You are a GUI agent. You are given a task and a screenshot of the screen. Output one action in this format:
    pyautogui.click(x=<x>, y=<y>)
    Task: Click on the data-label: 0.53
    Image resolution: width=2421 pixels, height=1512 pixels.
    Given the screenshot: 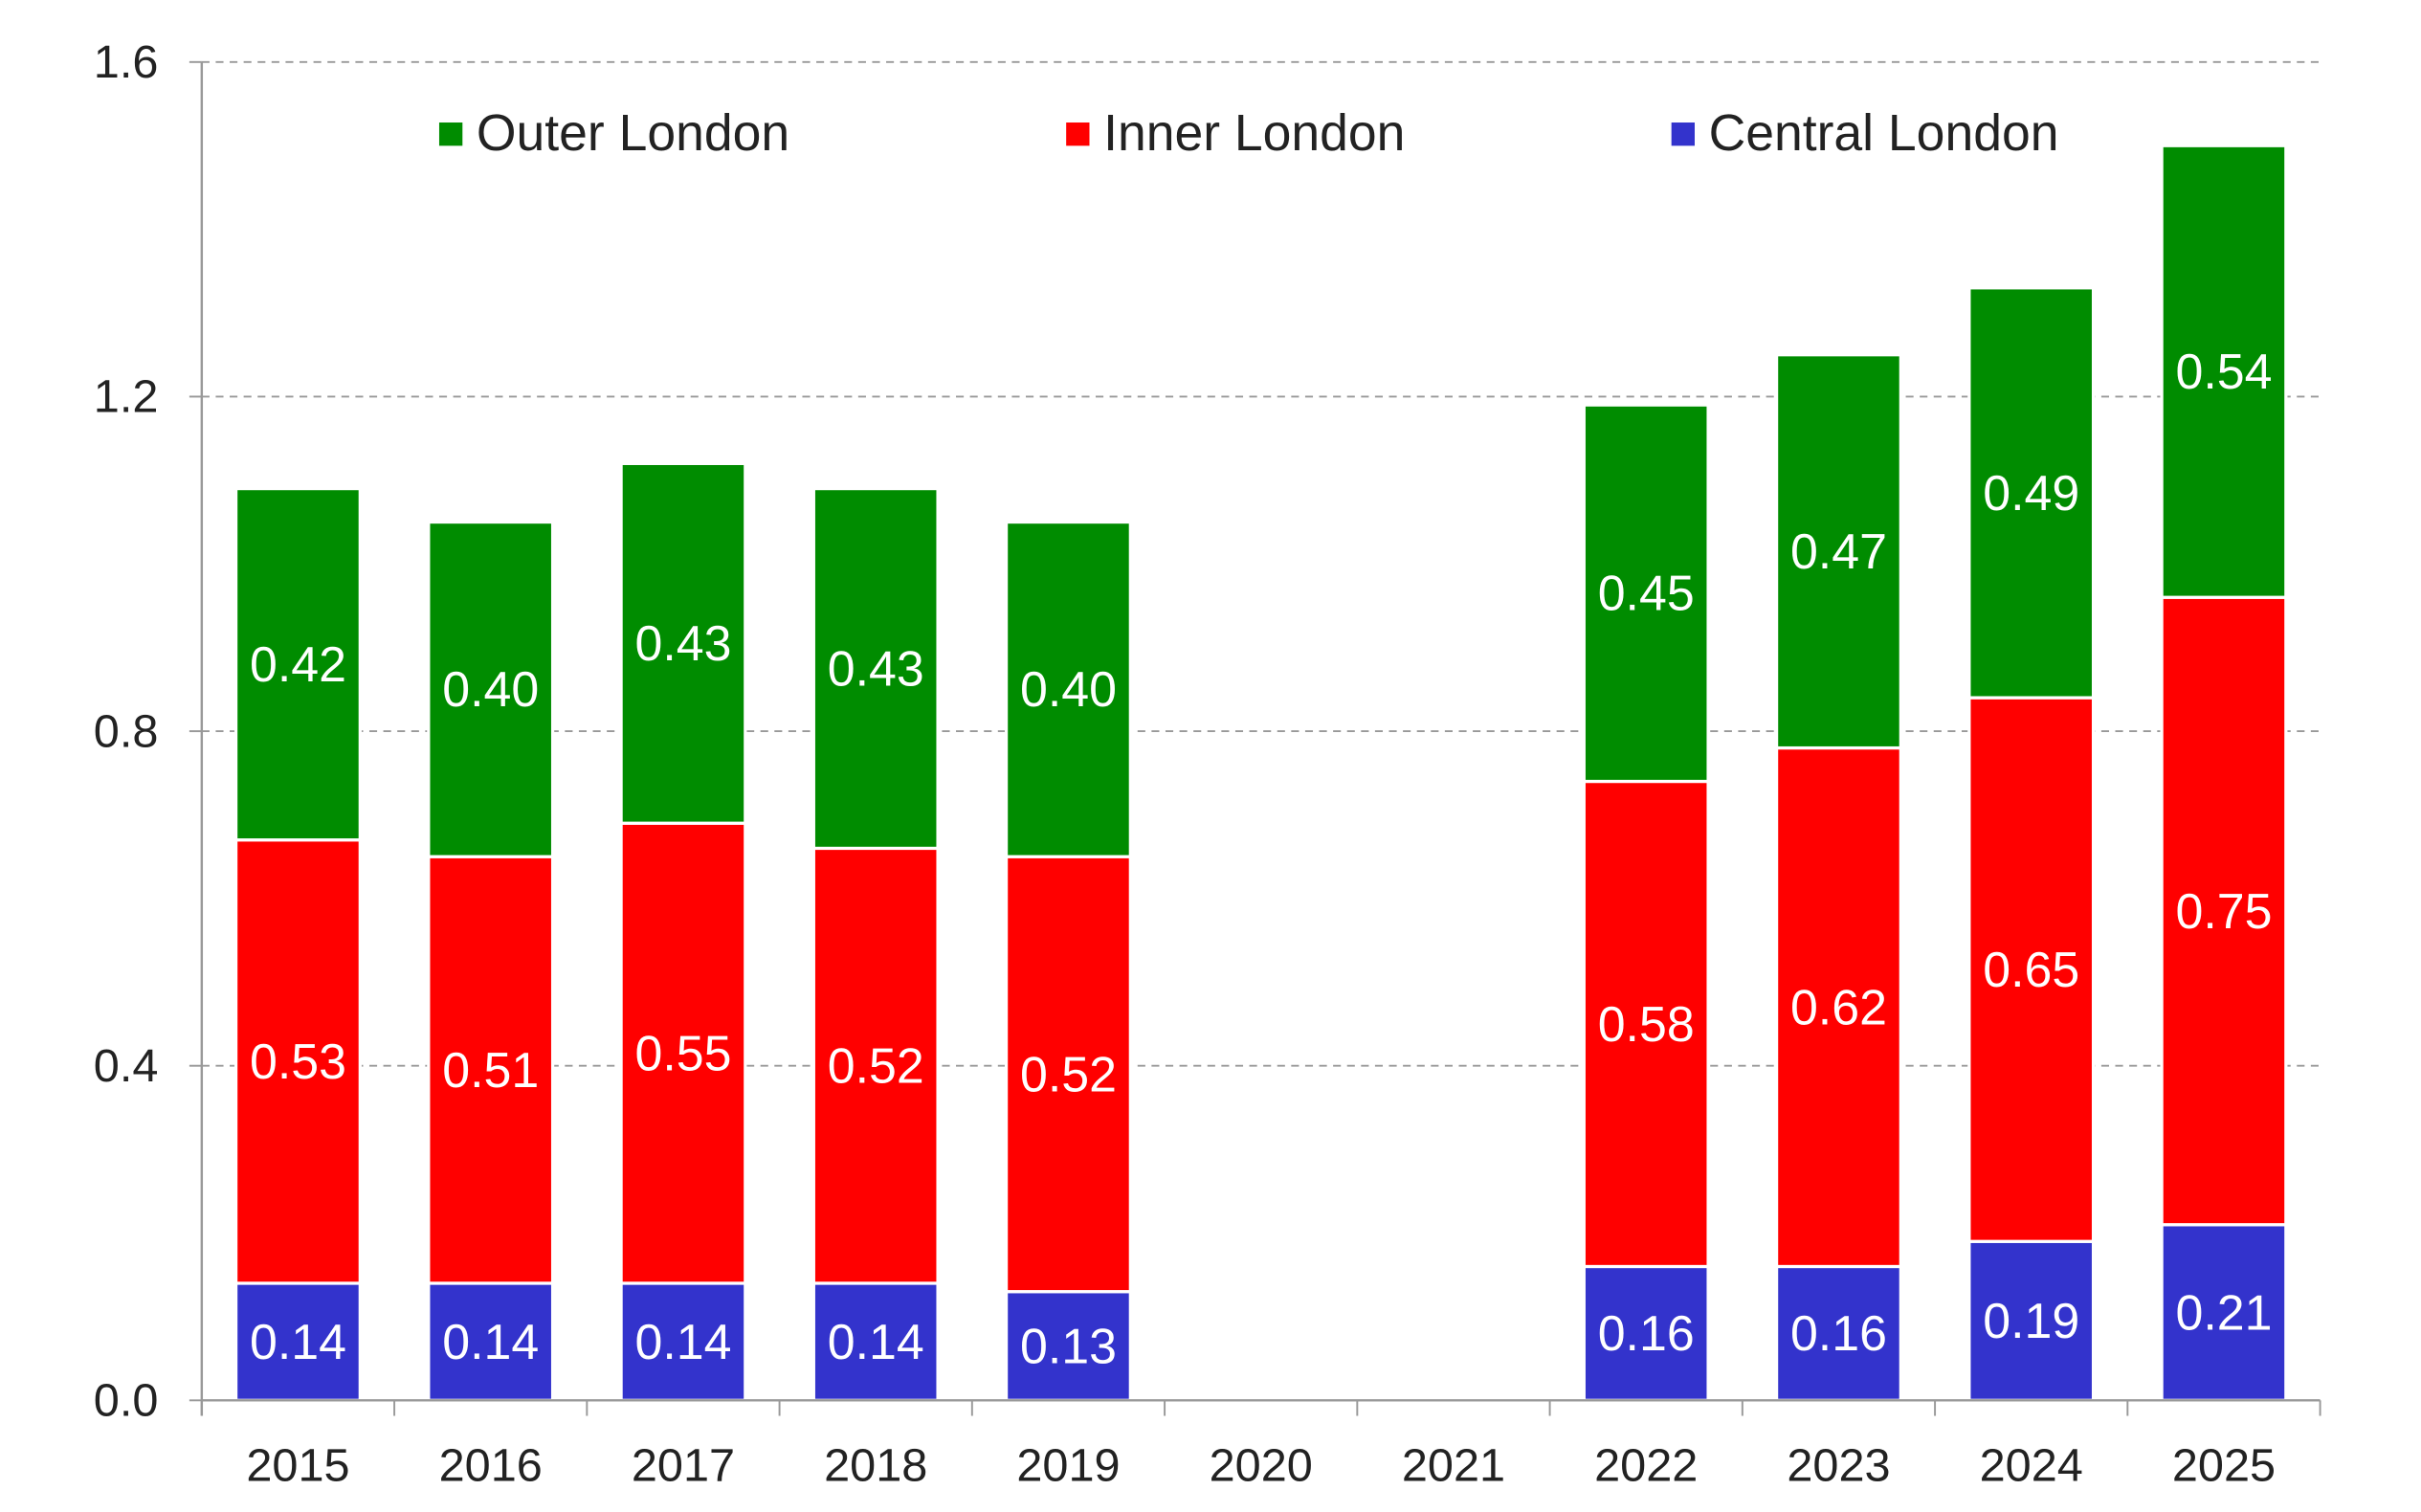 What is the action you would take?
    pyautogui.click(x=298, y=1061)
    